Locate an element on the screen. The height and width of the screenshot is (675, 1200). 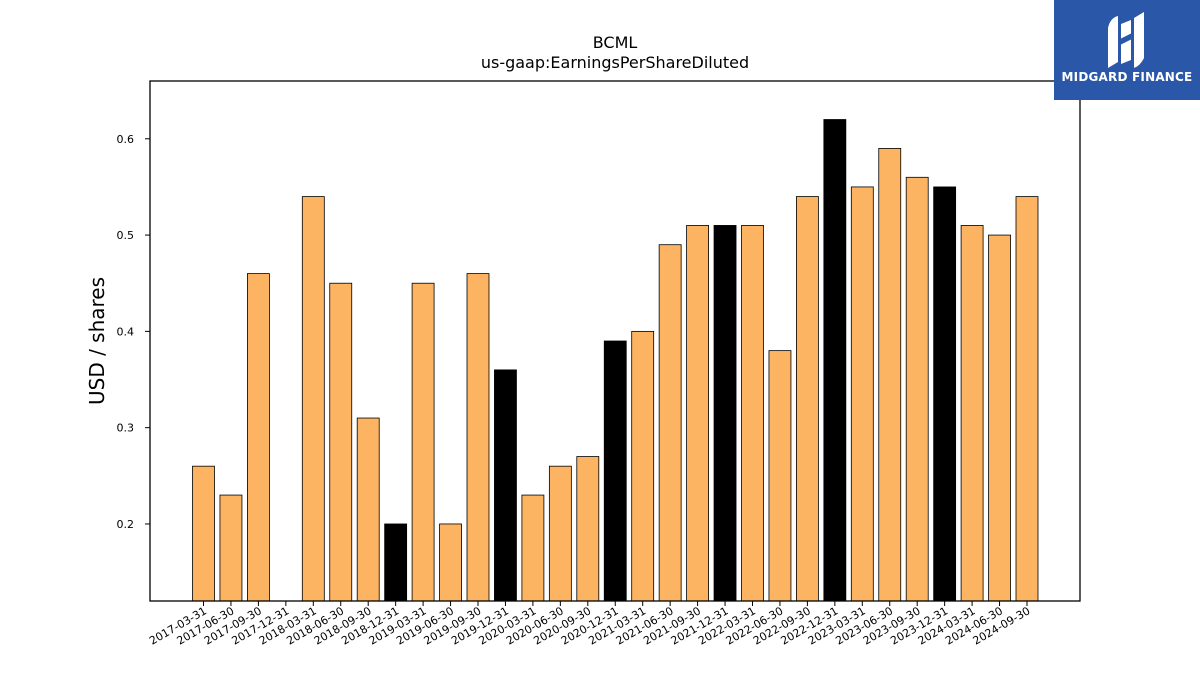
y-tick-label: 0.4 is located at coordinates (126, 331).